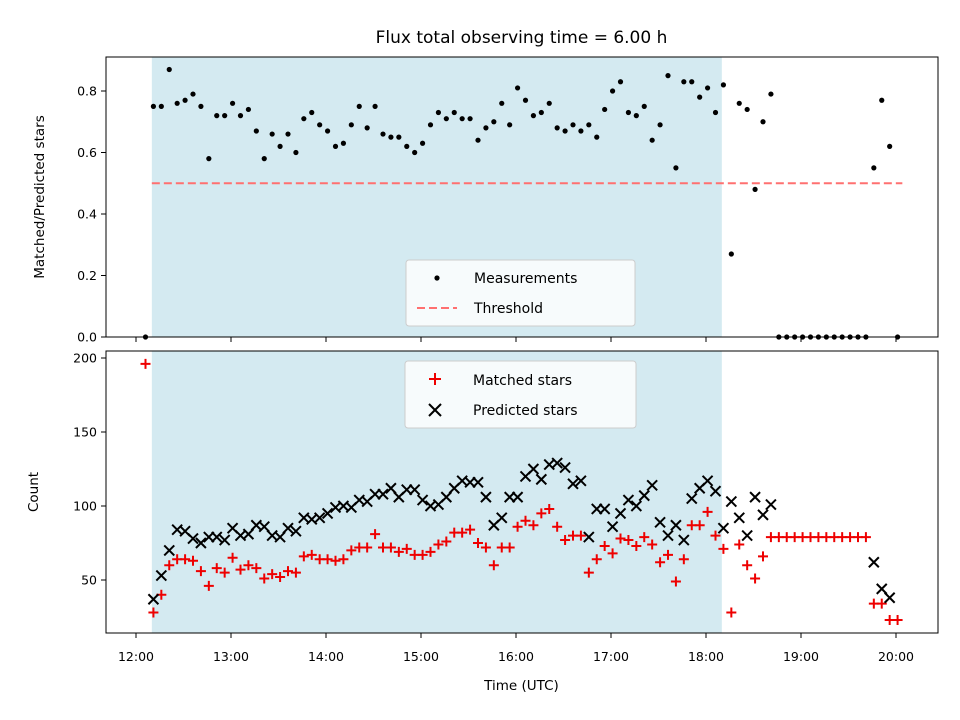 Image resolution: width=960 pixels, height=720 pixels. What do you see at coordinates (801, 656) in the screenshot?
I see `x-tick-label: 19:00` at bounding box center [801, 656].